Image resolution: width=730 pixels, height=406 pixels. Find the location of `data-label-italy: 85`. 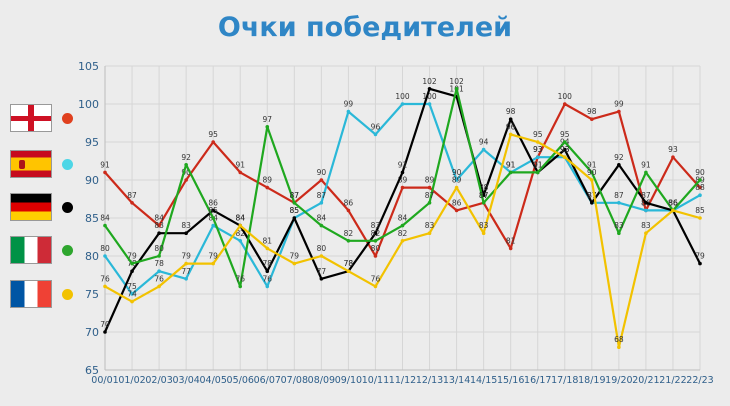

data-label-italy: 85 is located at coordinates (213, 210).